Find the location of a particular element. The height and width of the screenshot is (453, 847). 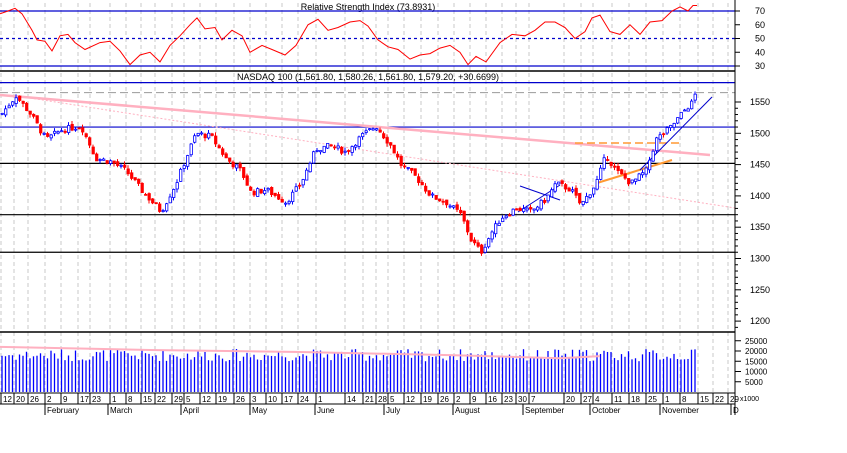

volume-unit-label: x1000 is located at coordinates (749, 399).